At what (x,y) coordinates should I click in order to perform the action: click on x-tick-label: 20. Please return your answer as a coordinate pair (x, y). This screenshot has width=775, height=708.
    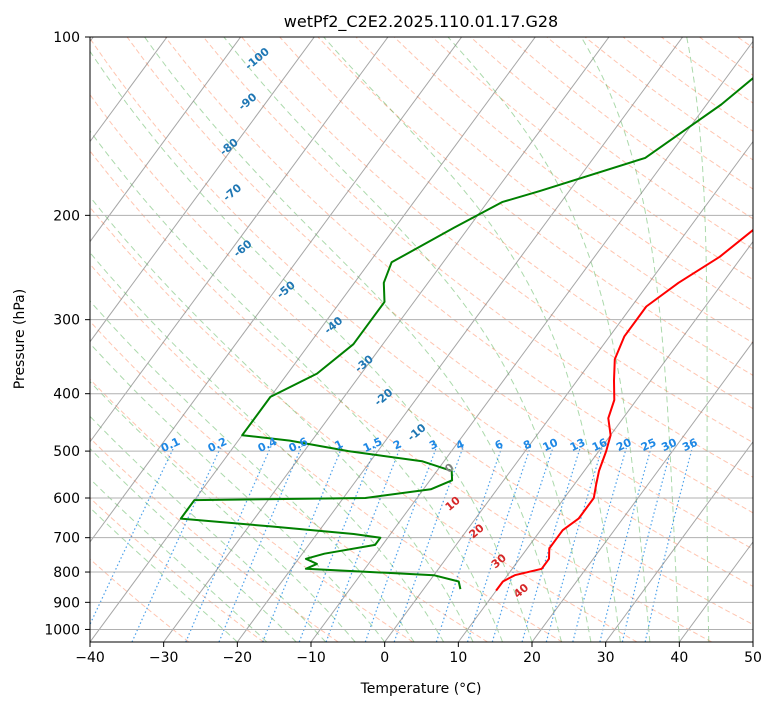
    Looking at the image, I should click on (532, 658).